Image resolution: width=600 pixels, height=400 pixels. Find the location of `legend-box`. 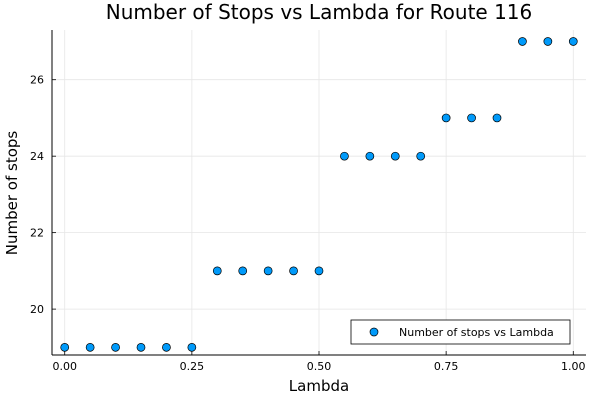

legend-box is located at coordinates (460, 332).